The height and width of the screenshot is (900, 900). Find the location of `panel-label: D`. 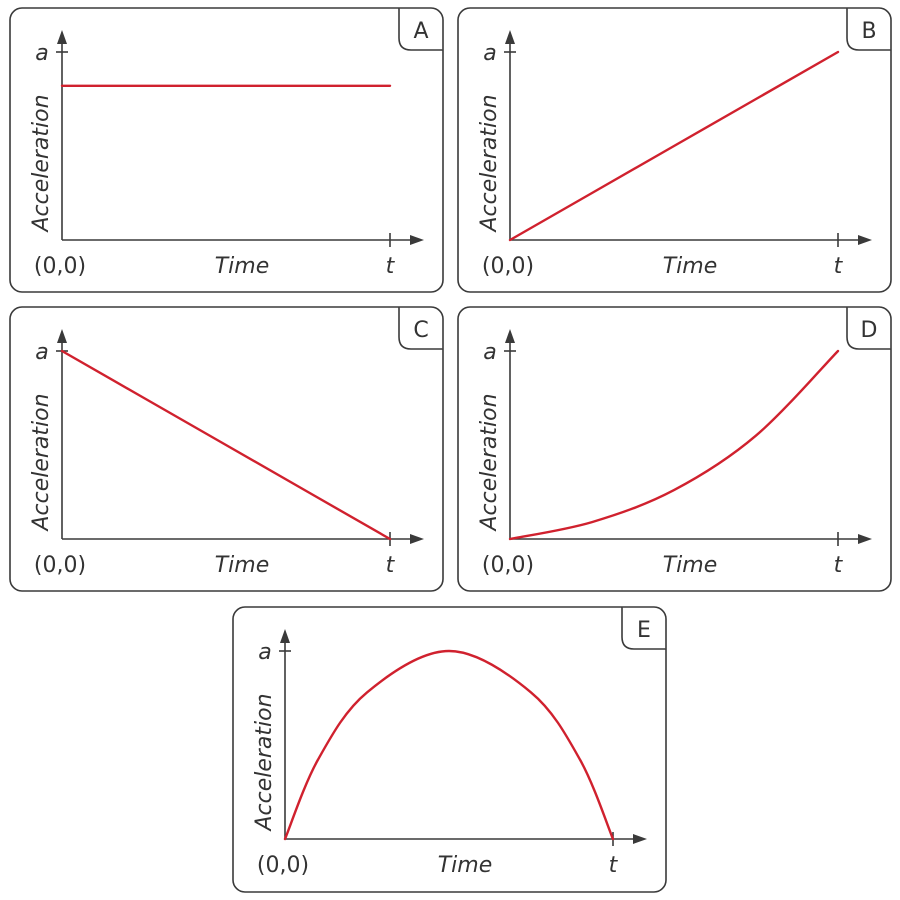

panel-label: D is located at coordinates (869, 330).